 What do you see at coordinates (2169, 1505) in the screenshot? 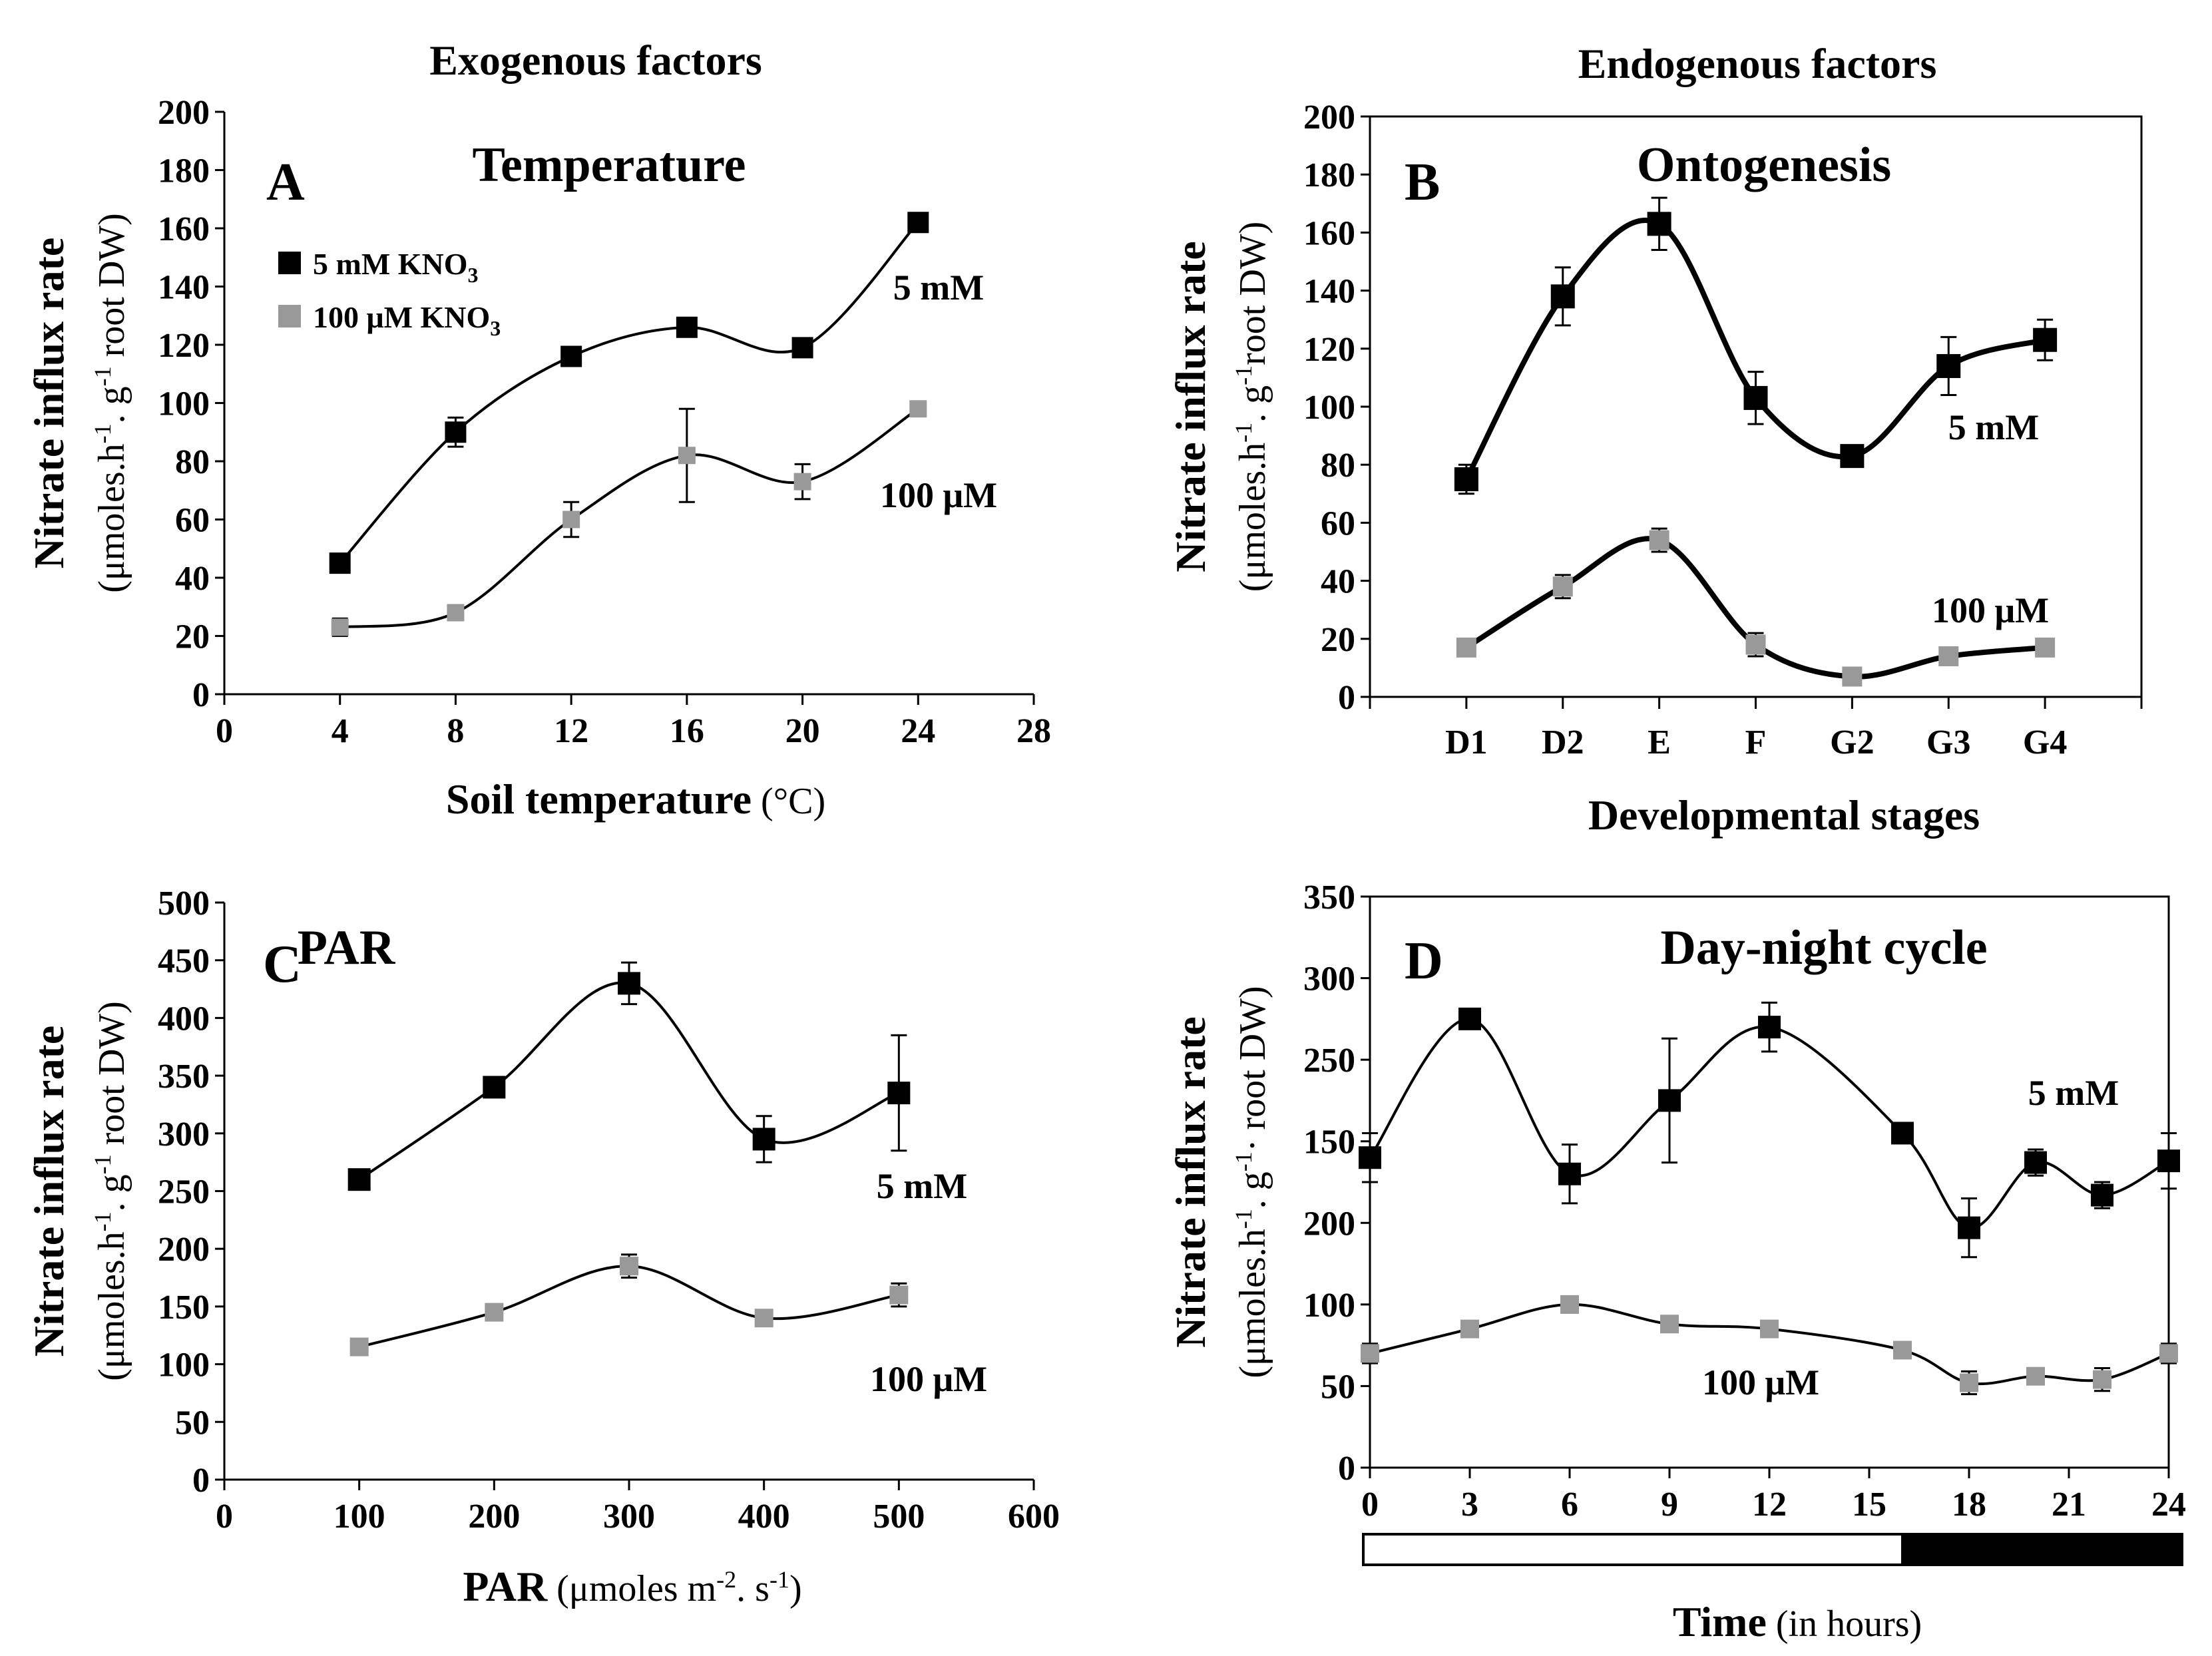
I see `x-tick-label: 24` at bounding box center [2169, 1505].